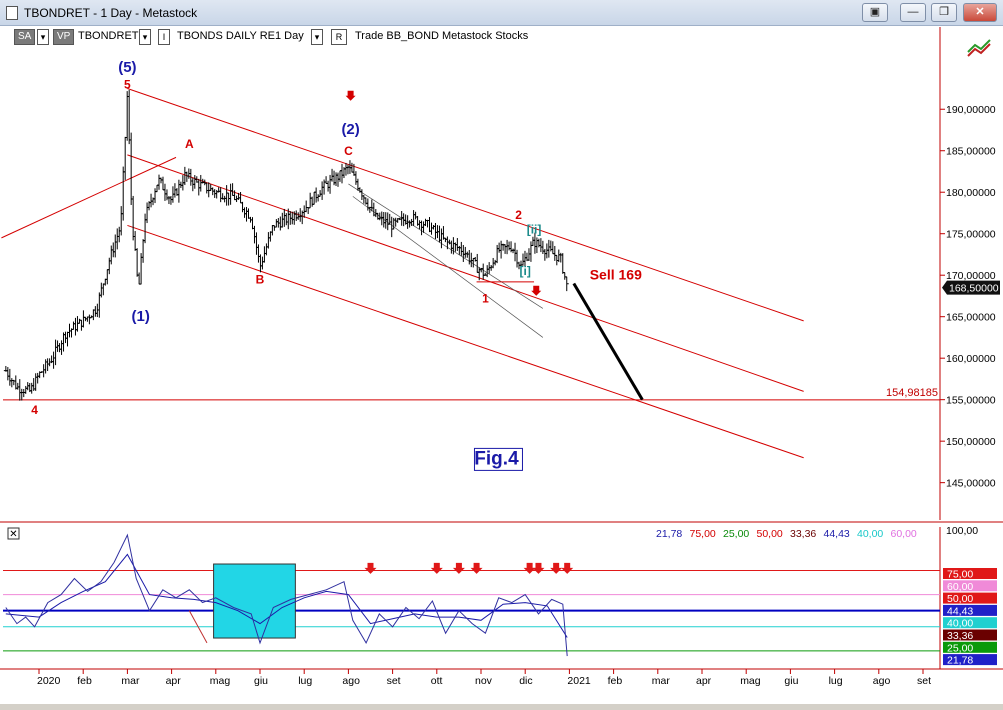 This screenshot has height=710, width=1003. I want to click on date-tick-label: nov, so click(484, 681).